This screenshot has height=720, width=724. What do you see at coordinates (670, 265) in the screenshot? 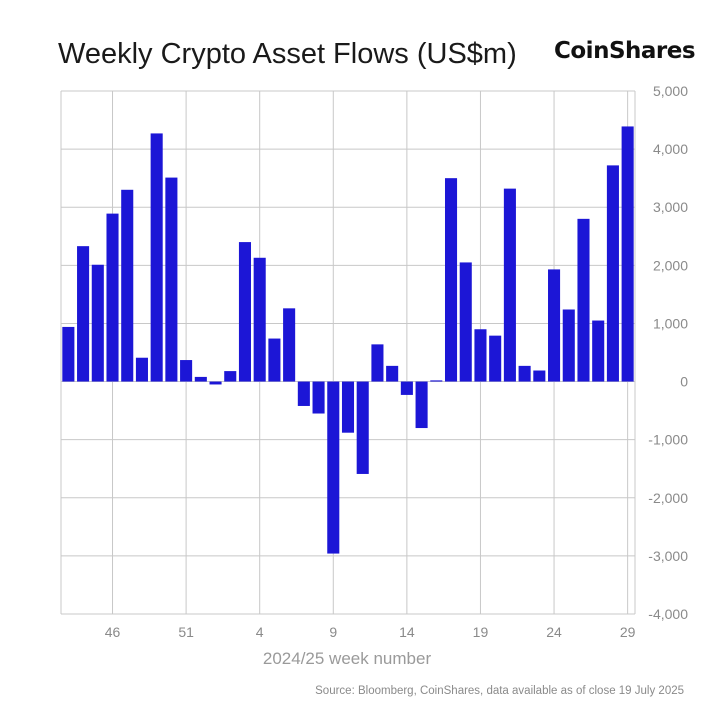
I see `y-tick-label: 2,000` at bounding box center [670, 265].